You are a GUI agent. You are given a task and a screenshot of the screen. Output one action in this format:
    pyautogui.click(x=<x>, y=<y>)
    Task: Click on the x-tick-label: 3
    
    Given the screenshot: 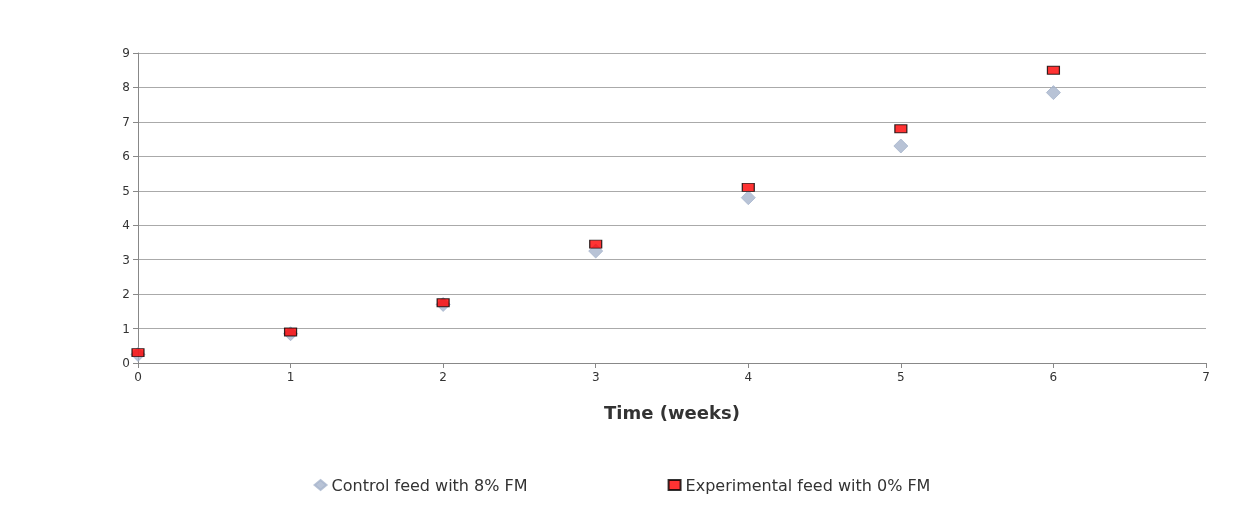 What is the action you would take?
    pyautogui.click(x=595, y=377)
    